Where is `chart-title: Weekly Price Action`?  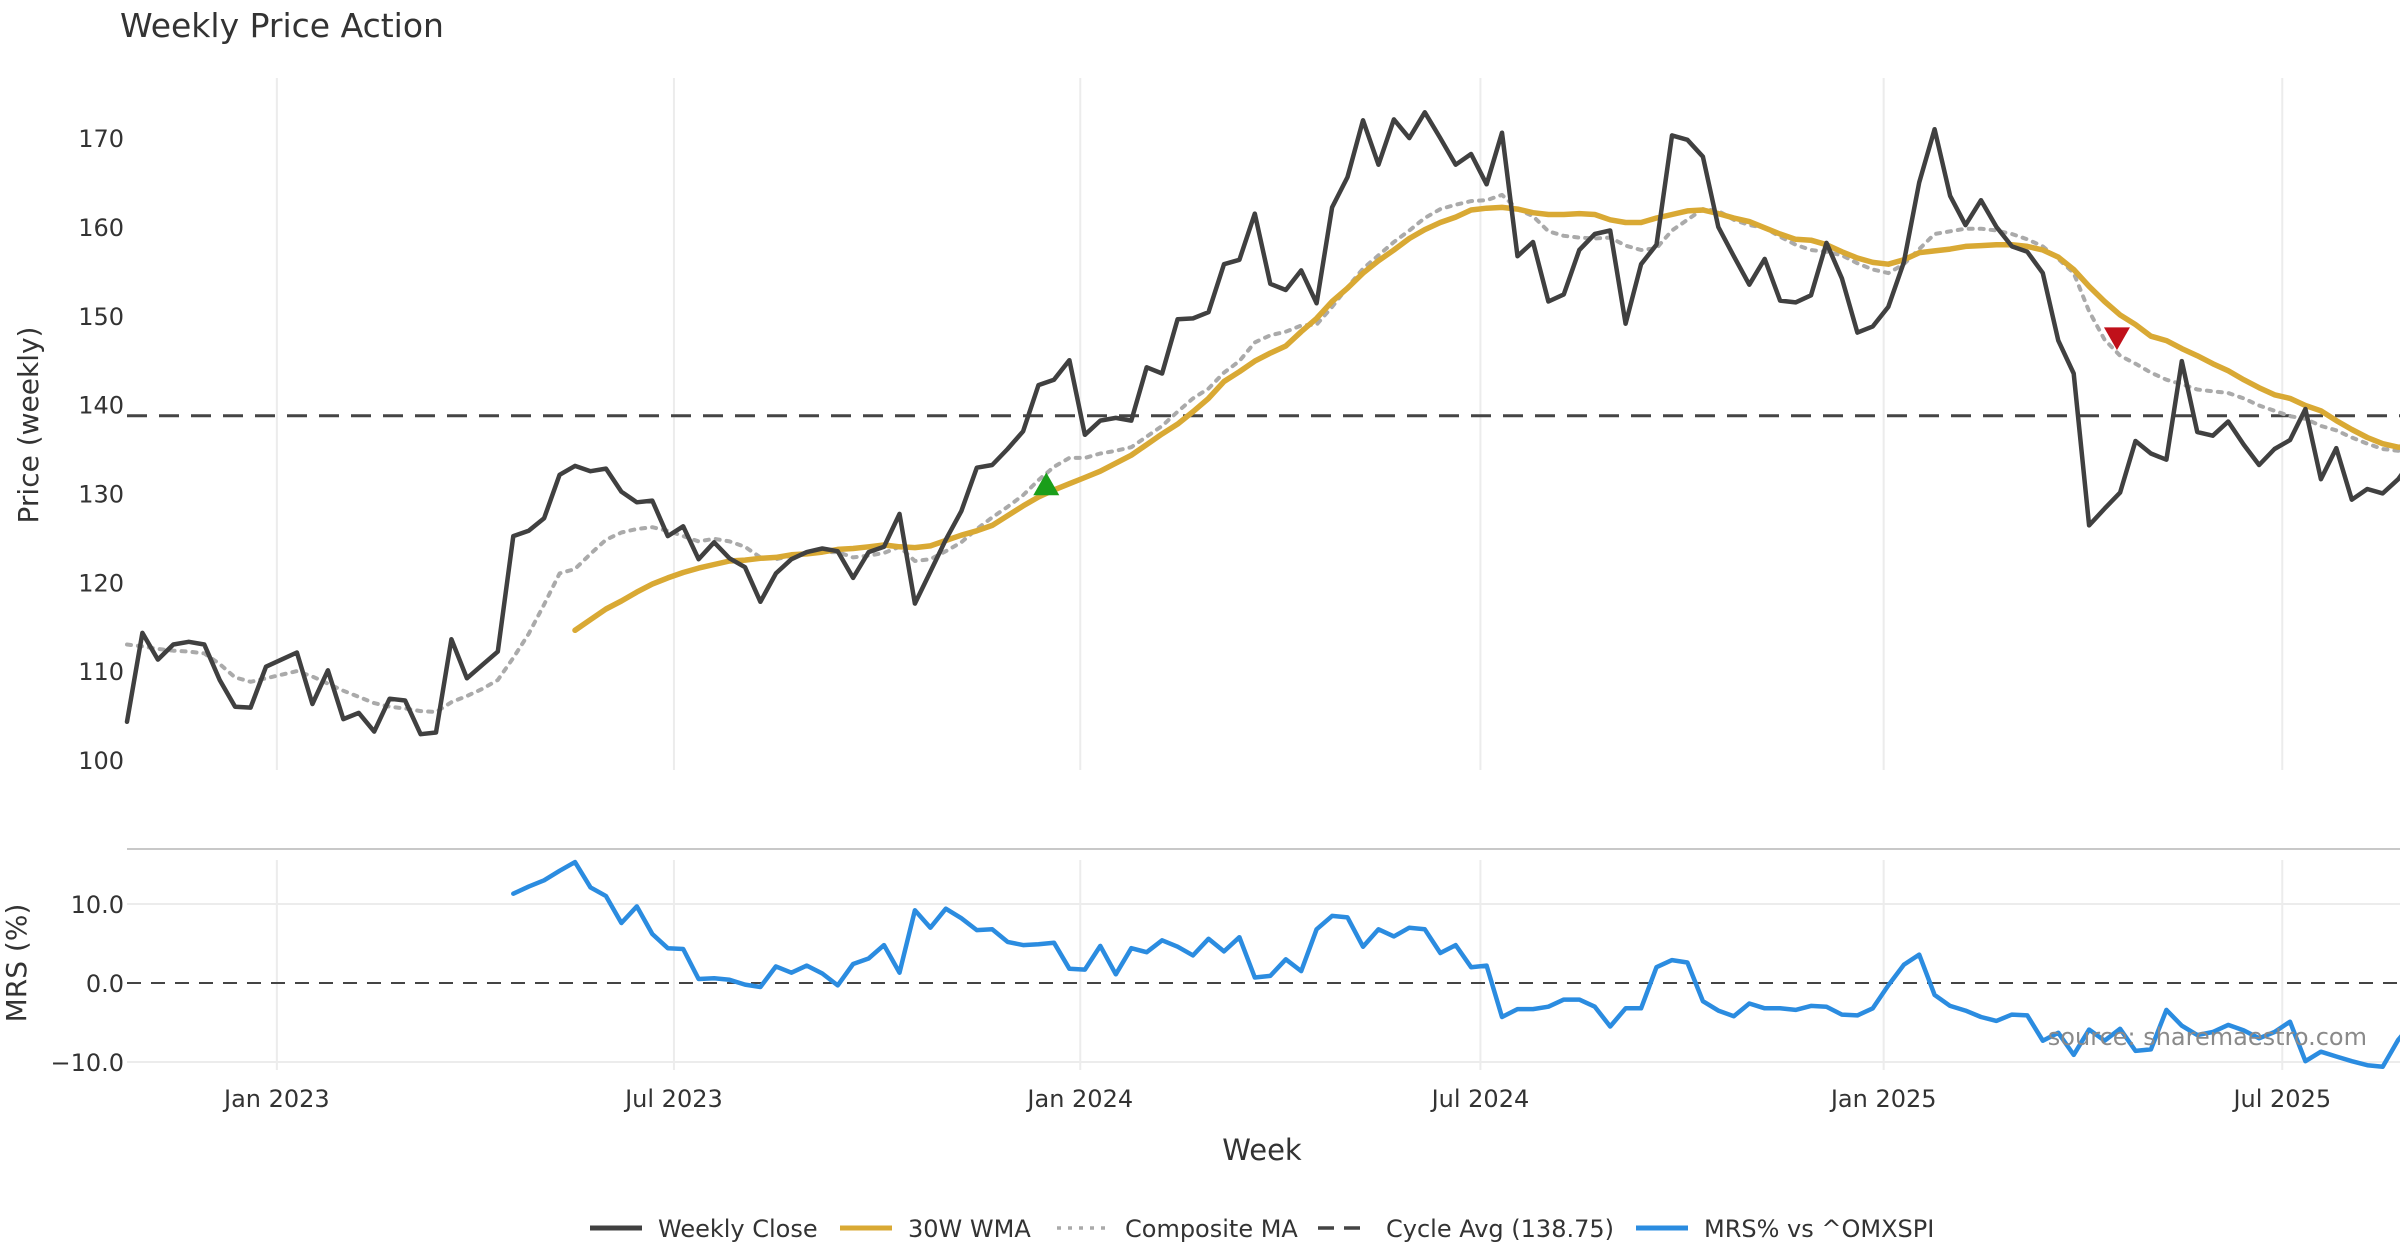
chart-title: Weekly Price Action is located at coordinates (282, 25).